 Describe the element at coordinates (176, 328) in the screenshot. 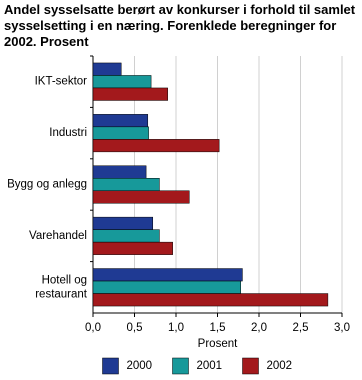

I see `x-tick-label: 1,0` at that location.